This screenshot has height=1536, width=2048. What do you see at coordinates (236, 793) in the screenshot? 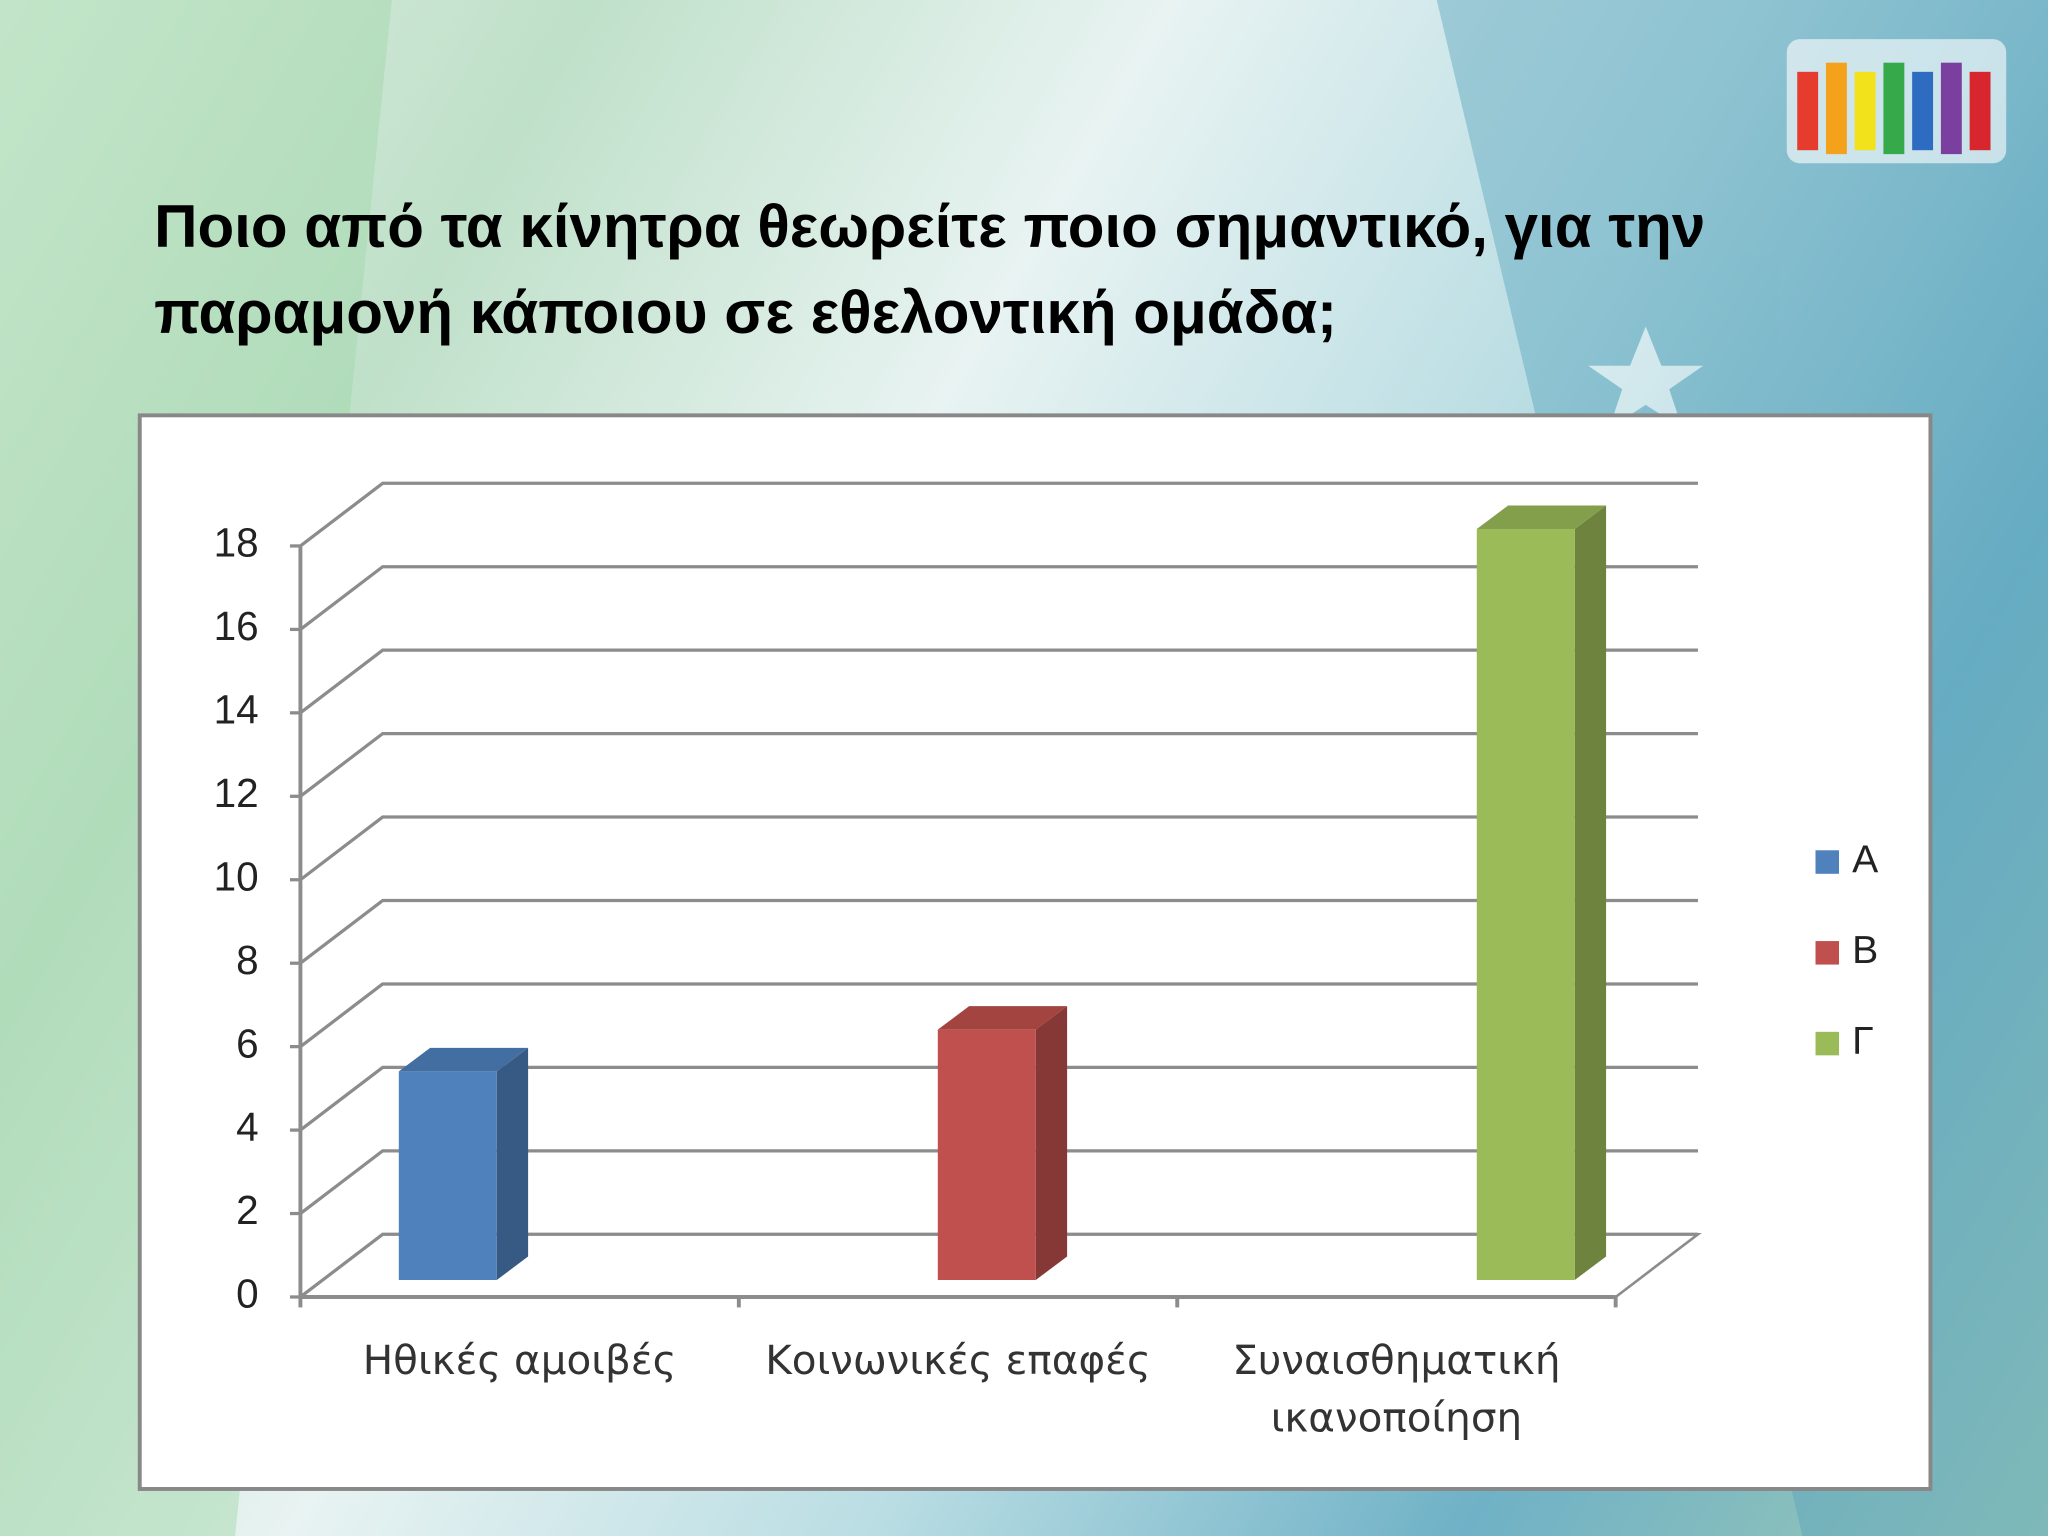
I see `y-tick-label: 12` at bounding box center [236, 793].